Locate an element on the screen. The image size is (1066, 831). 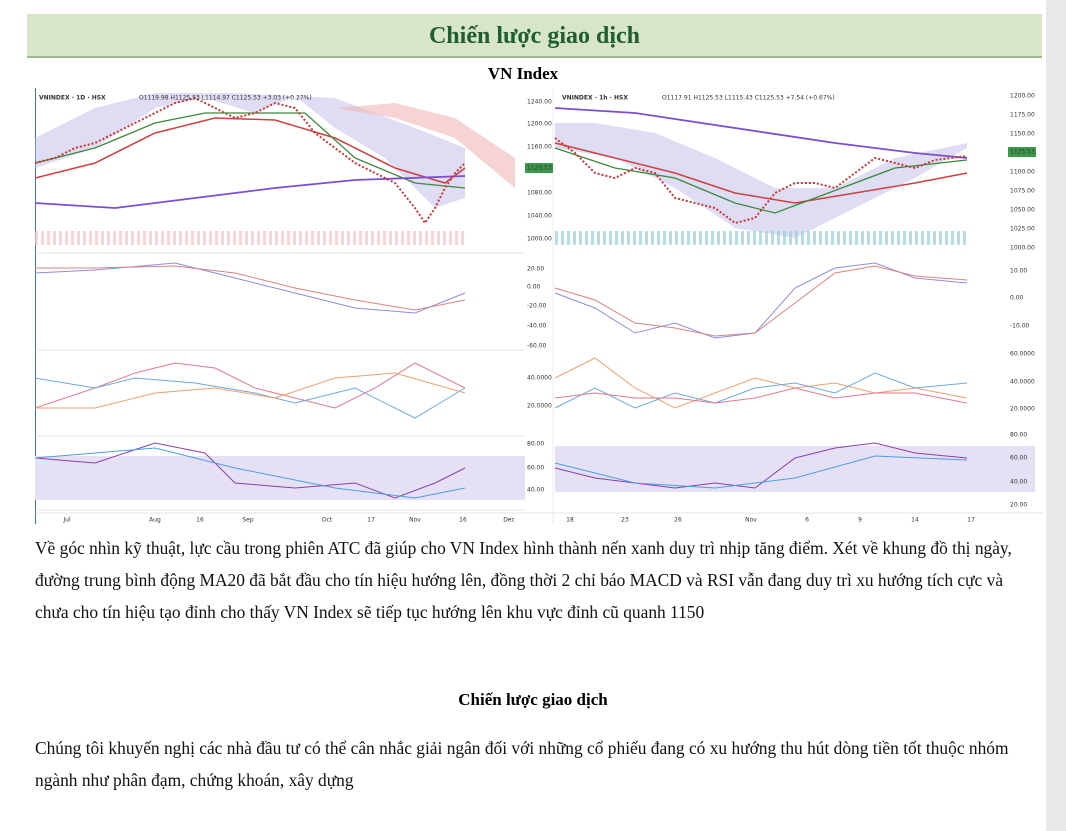
banner-title: Chiến lược giao dịch is located at coordinates (534, 36).